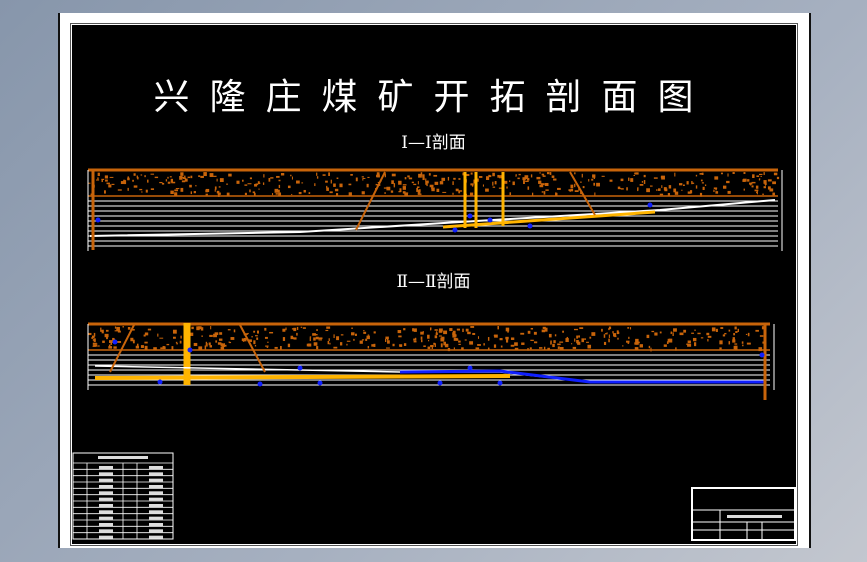  Describe the element at coordinates (302, 377) in the screenshot. I see `main-roadway` at that location.